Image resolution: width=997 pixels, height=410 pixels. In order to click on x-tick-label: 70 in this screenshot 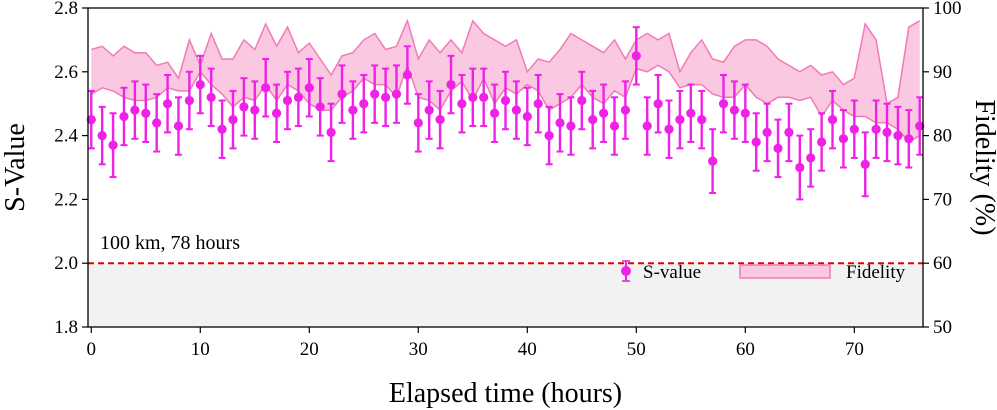, I will do `click(854, 349)`.